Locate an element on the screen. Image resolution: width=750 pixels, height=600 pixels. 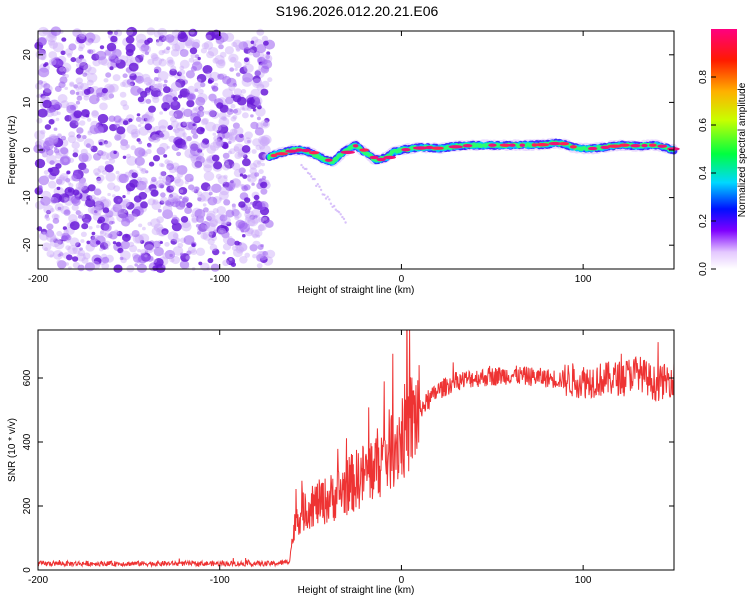
y-tick-label: 400 is located at coordinates (27, 441).